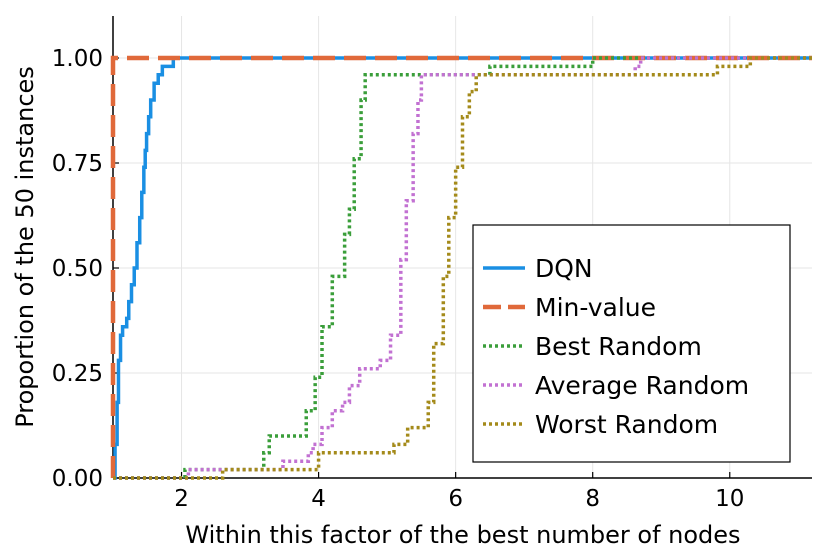 The height and width of the screenshot is (554, 830). What do you see at coordinates (592, 499) in the screenshot?
I see `x-tick-label: 8` at bounding box center [592, 499].